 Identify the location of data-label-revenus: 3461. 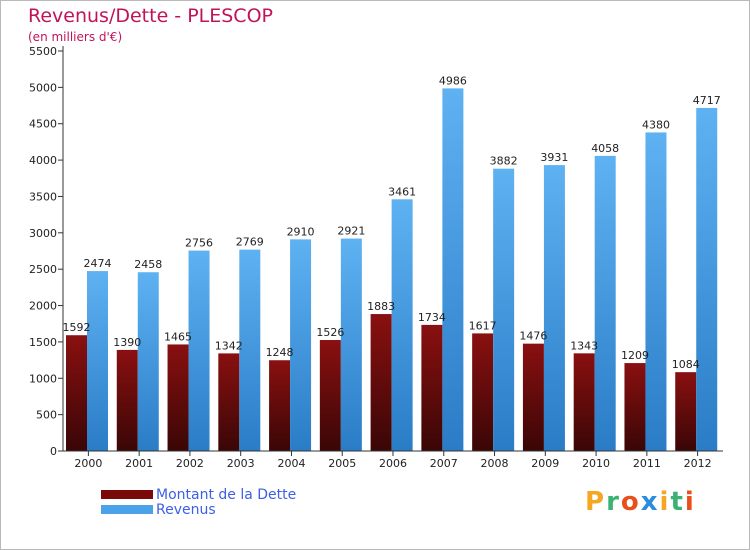
(402, 191).